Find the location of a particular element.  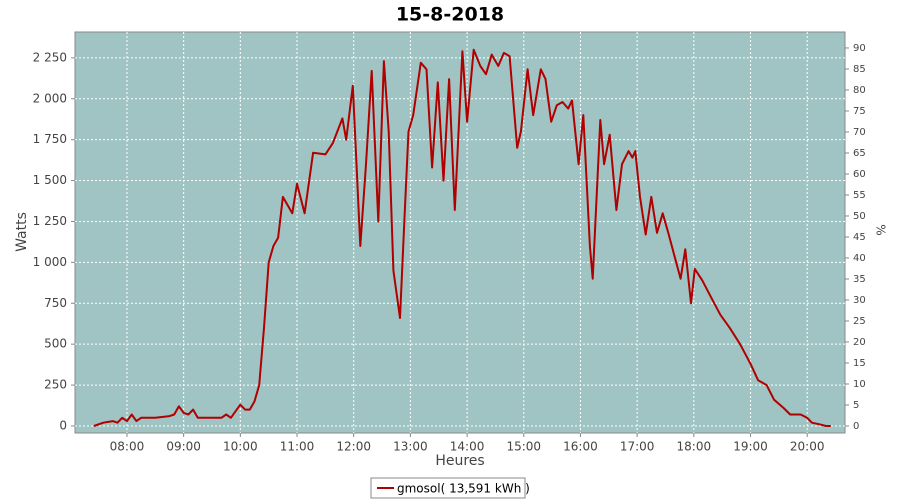

legend-label: gmosol( 13,591 kWh ) is located at coordinates (463, 489).